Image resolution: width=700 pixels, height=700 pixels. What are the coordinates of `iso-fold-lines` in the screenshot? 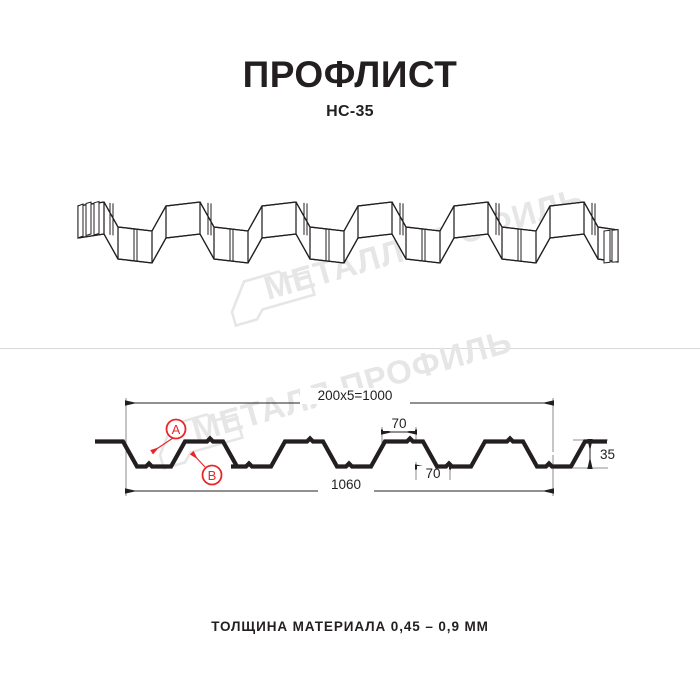 It's located at (351, 232).